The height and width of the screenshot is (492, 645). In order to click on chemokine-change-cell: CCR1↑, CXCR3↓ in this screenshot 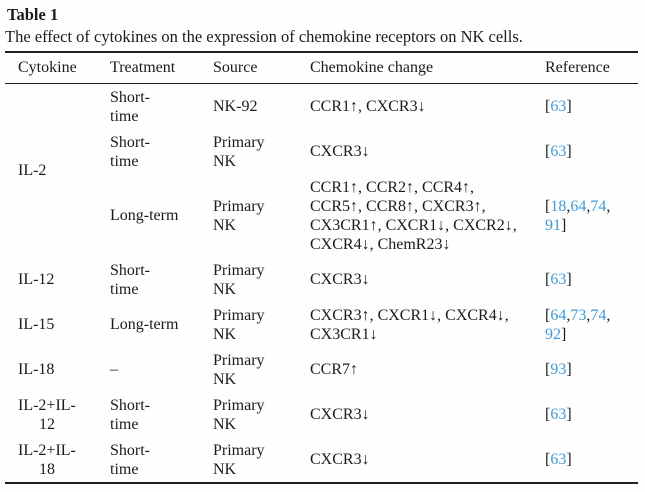, I will do `click(368, 106)`.